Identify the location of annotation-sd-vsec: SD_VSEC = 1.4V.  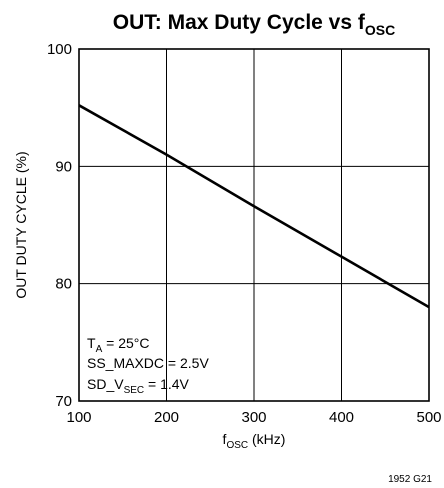
(138, 386).